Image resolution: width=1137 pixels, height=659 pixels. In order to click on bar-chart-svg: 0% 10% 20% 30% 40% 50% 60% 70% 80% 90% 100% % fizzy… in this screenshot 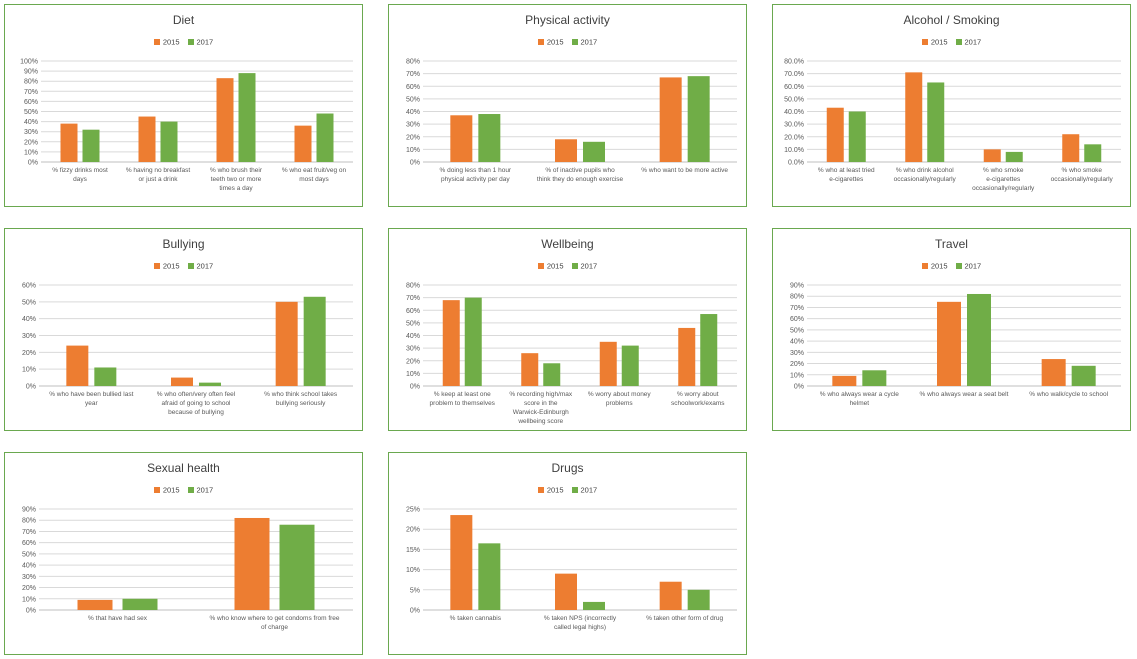, I will do `click(186, 125)`.